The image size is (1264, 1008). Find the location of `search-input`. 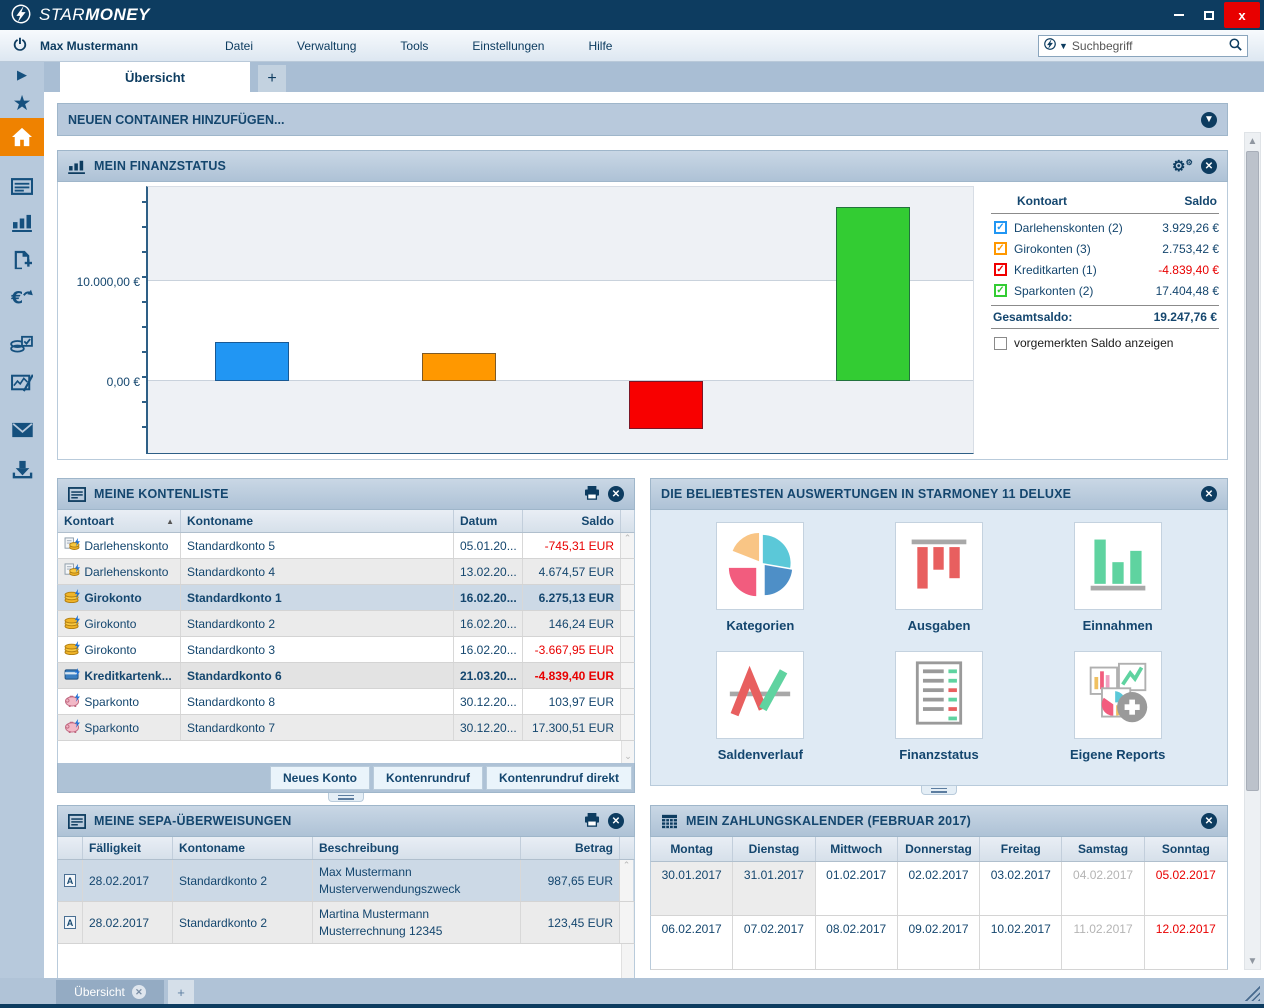

search-input is located at coordinates (1149, 45).